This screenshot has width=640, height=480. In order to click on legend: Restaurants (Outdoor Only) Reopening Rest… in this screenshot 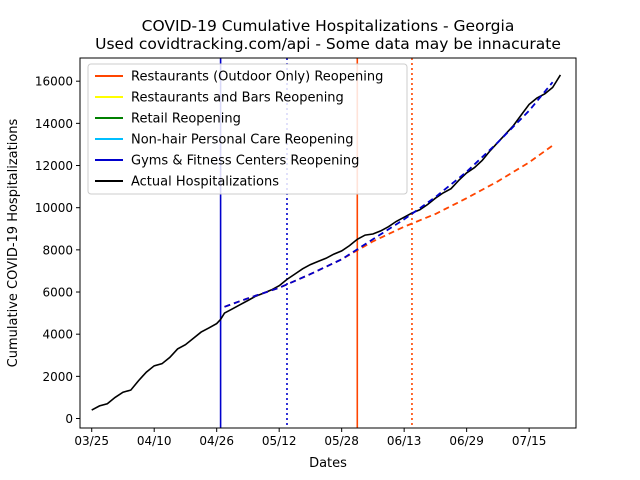, I will do `click(247, 129)`.